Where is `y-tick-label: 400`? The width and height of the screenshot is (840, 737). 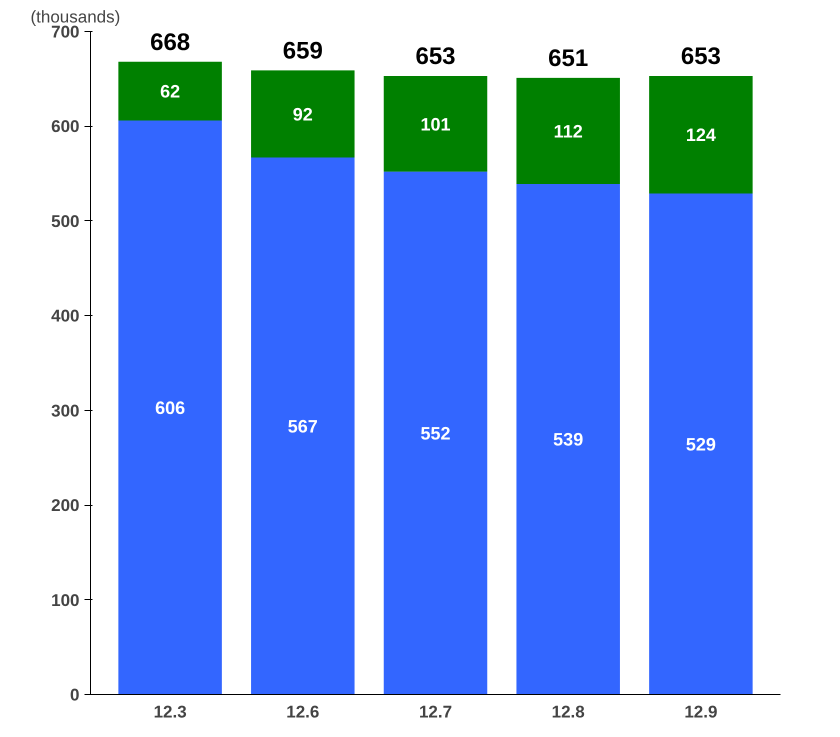 y-tick-label: 400 is located at coordinates (65, 316).